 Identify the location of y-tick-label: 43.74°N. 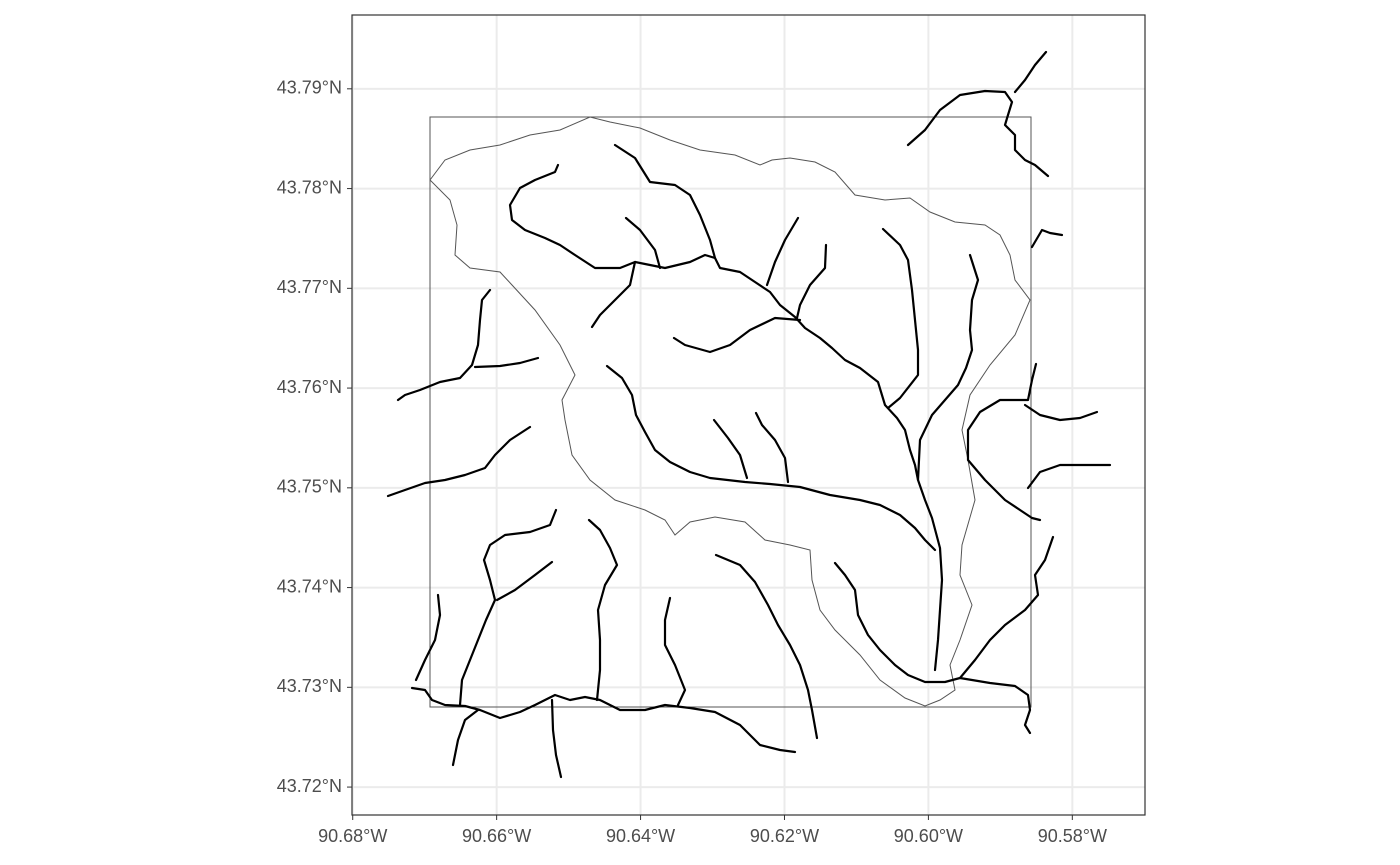
(309, 586).